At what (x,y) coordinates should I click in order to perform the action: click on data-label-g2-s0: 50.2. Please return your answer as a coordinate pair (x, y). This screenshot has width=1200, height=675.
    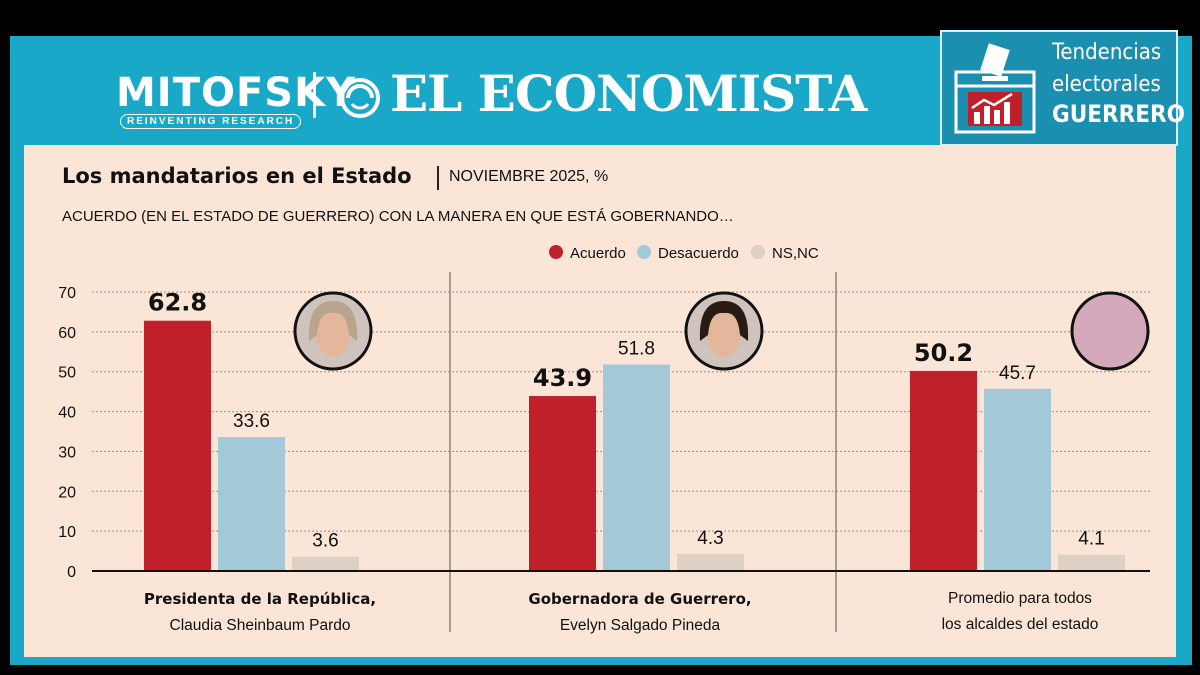
    Looking at the image, I should click on (943, 353).